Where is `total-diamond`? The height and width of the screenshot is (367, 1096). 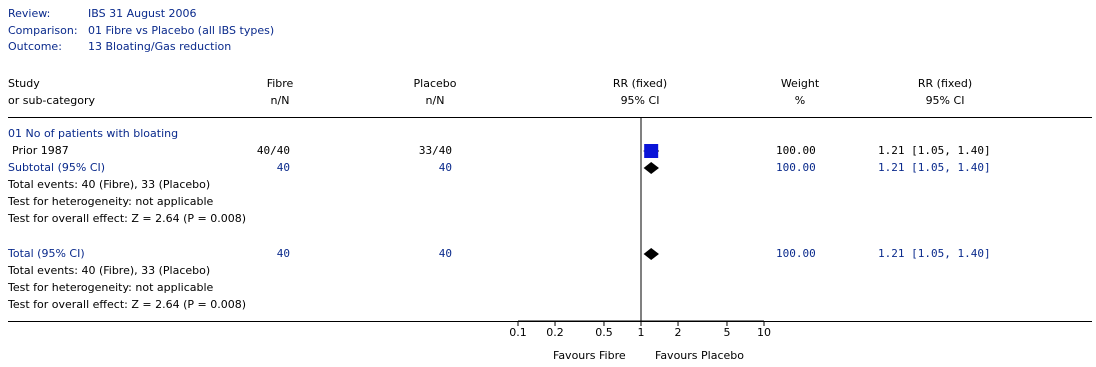 total-diamond is located at coordinates (651, 254).